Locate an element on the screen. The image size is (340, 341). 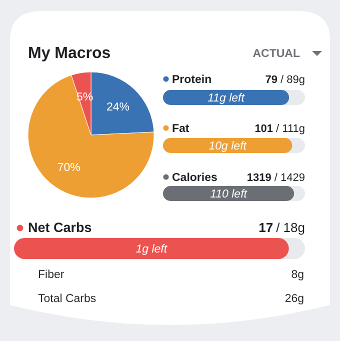
text: Total Carbs is located at coordinates (67, 299).